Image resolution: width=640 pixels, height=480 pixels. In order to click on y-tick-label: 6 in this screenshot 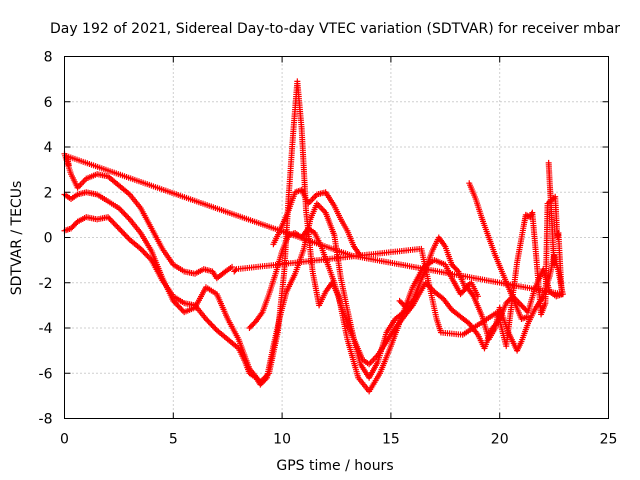, I will do `click(48, 103)`.